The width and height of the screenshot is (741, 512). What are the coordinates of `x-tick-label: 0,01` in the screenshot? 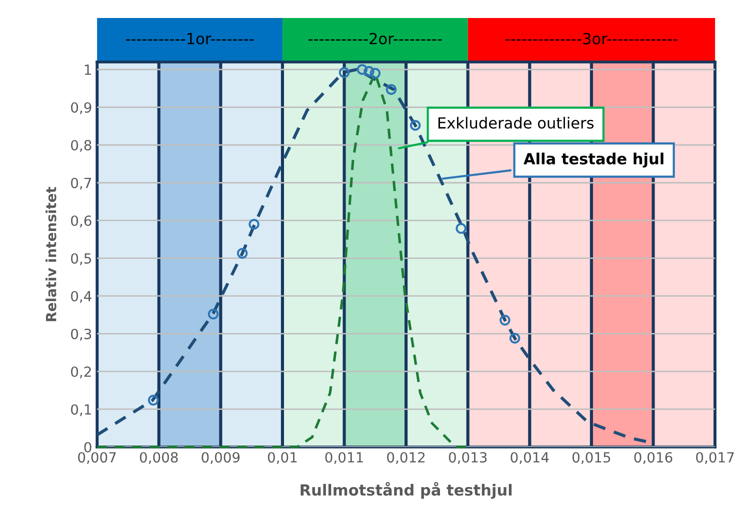 It's located at (282, 458).